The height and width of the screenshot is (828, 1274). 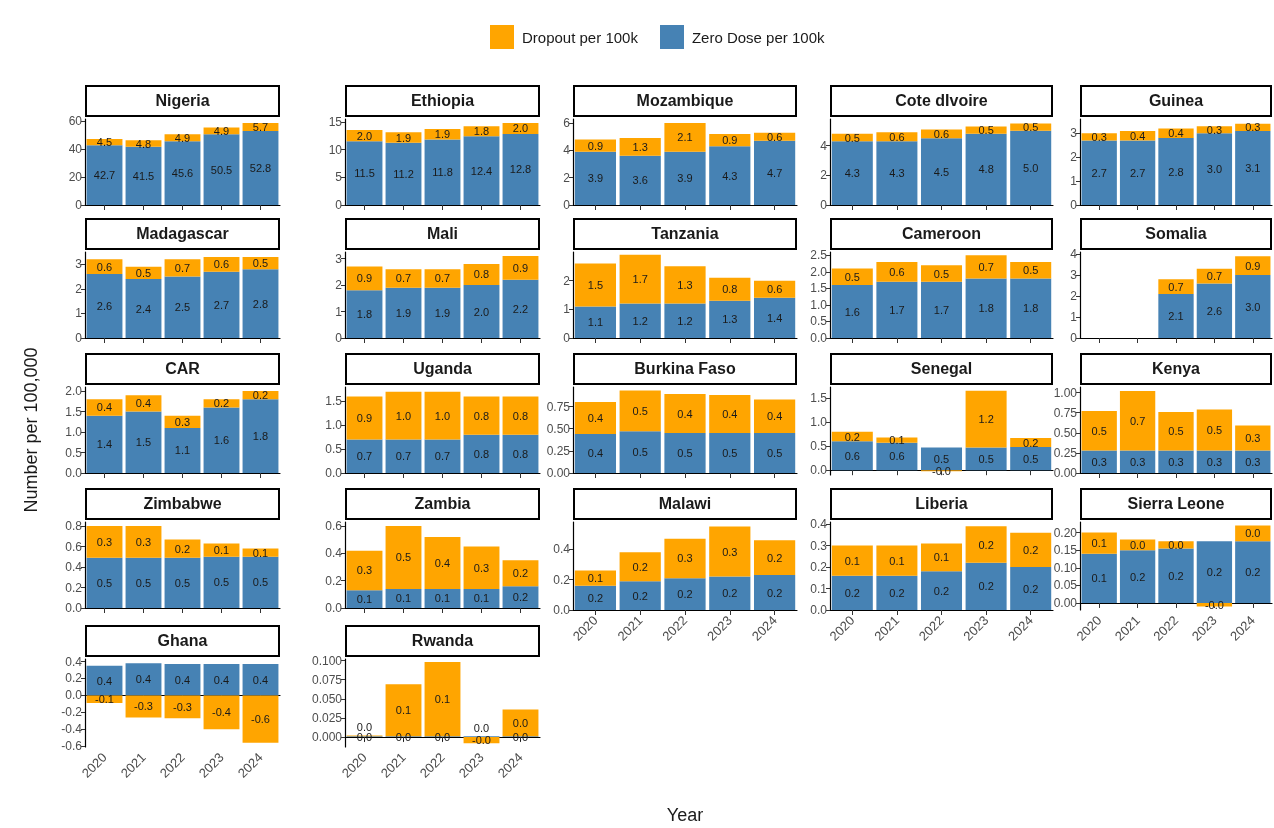 What do you see at coordinates (75, 148) in the screenshot?
I see `y-tick-label: 40` at bounding box center [75, 148].